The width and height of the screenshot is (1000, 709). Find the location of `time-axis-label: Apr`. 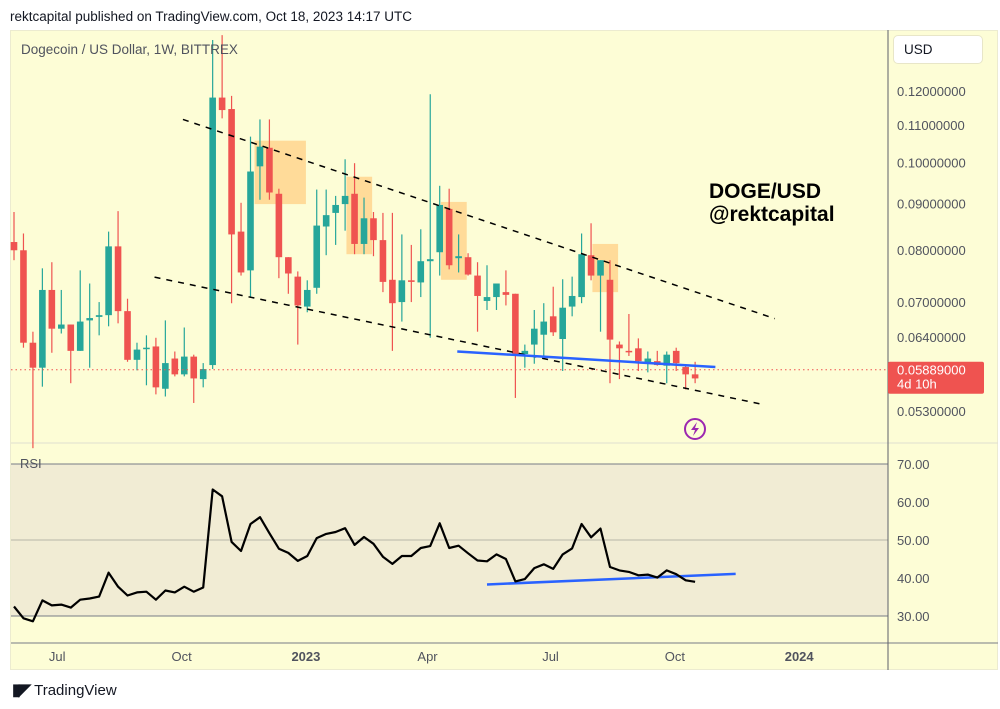

time-axis-label: Apr is located at coordinates (427, 656).